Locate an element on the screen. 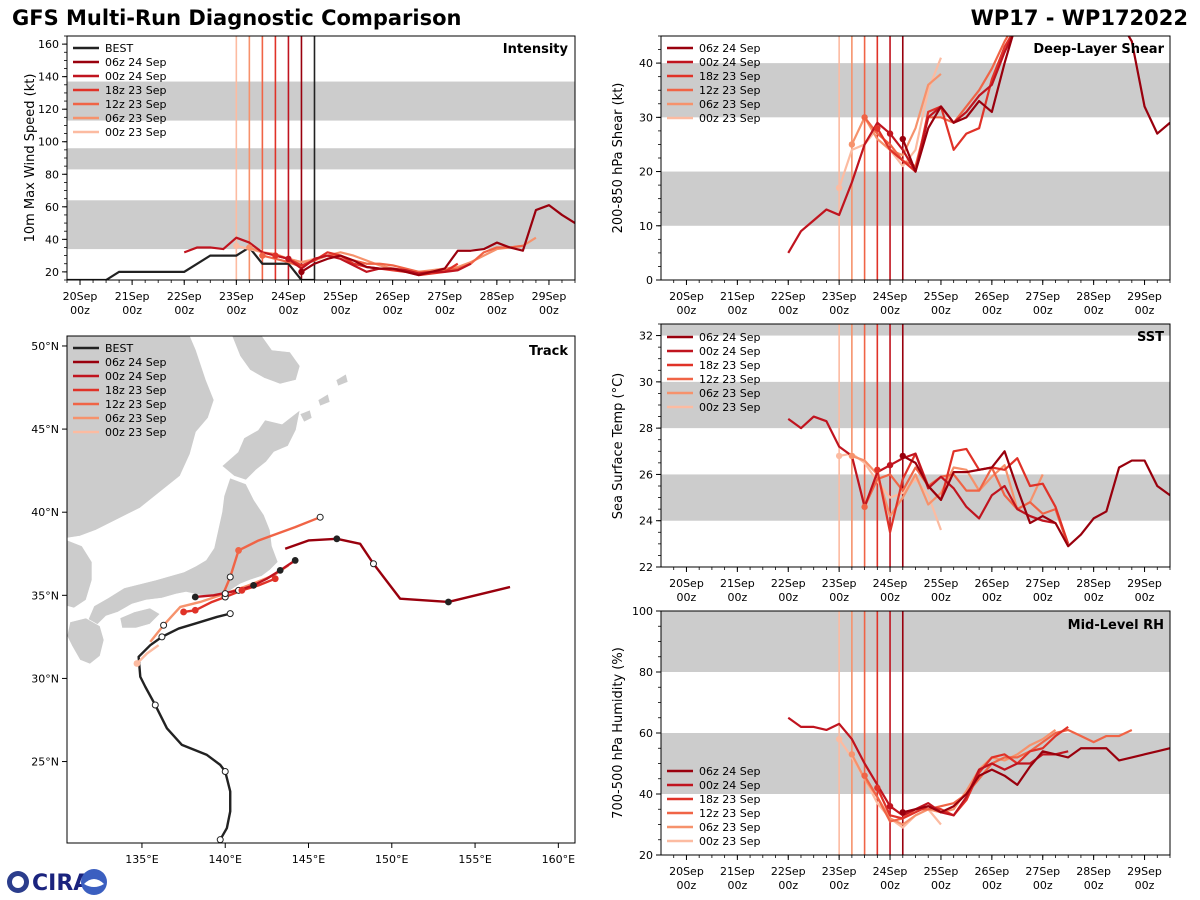 The width and height of the screenshot is (1200, 900). track-x-tick-label: 140°E is located at coordinates (225, 859).